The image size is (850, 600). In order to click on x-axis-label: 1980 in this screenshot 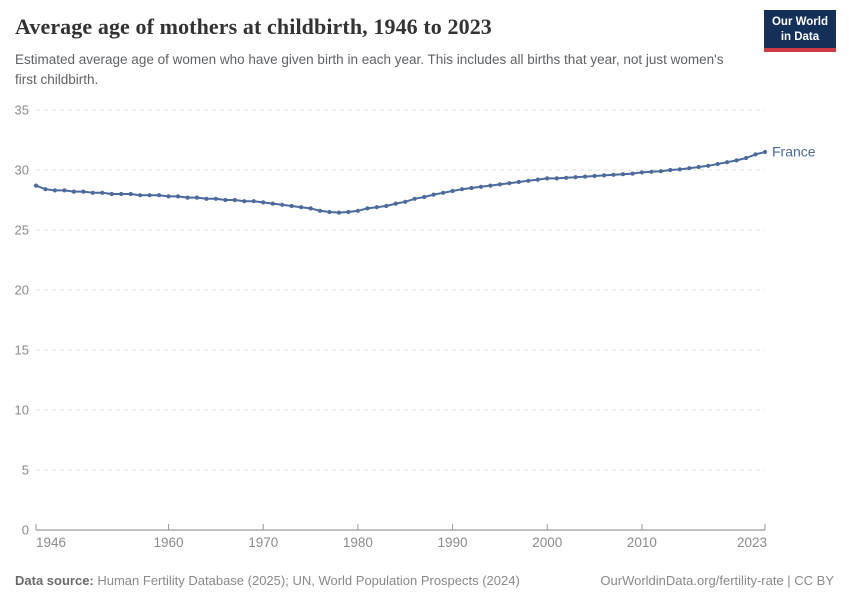, I will do `click(358, 542)`.